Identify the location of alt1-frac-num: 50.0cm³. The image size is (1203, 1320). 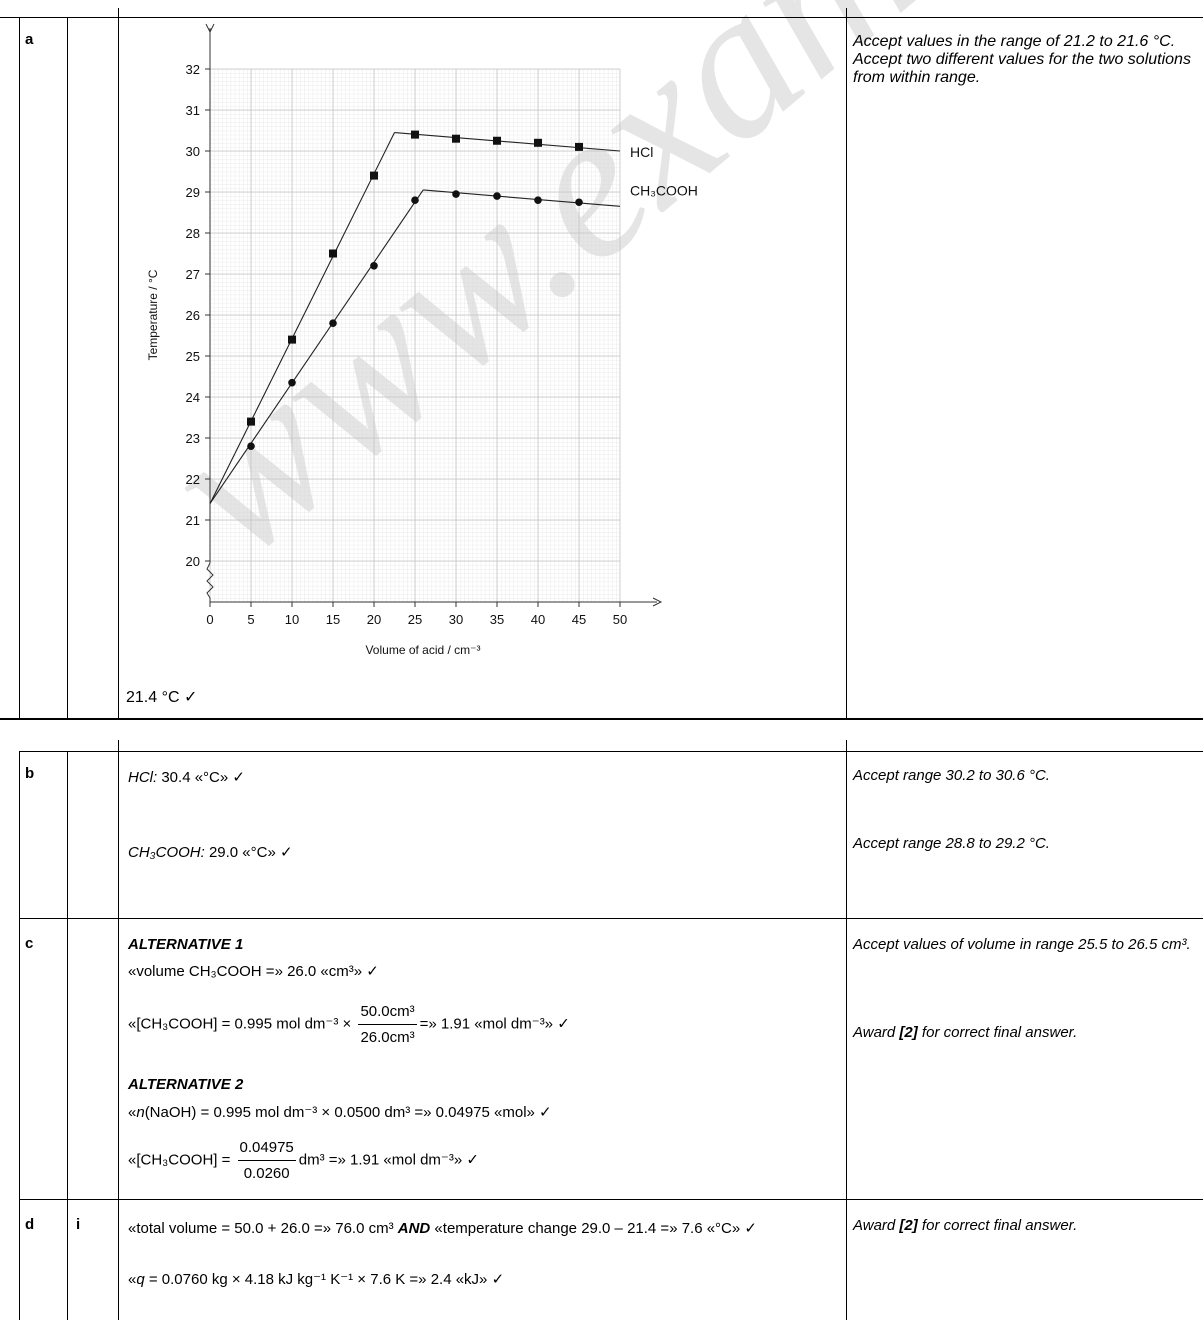
(387, 1013).